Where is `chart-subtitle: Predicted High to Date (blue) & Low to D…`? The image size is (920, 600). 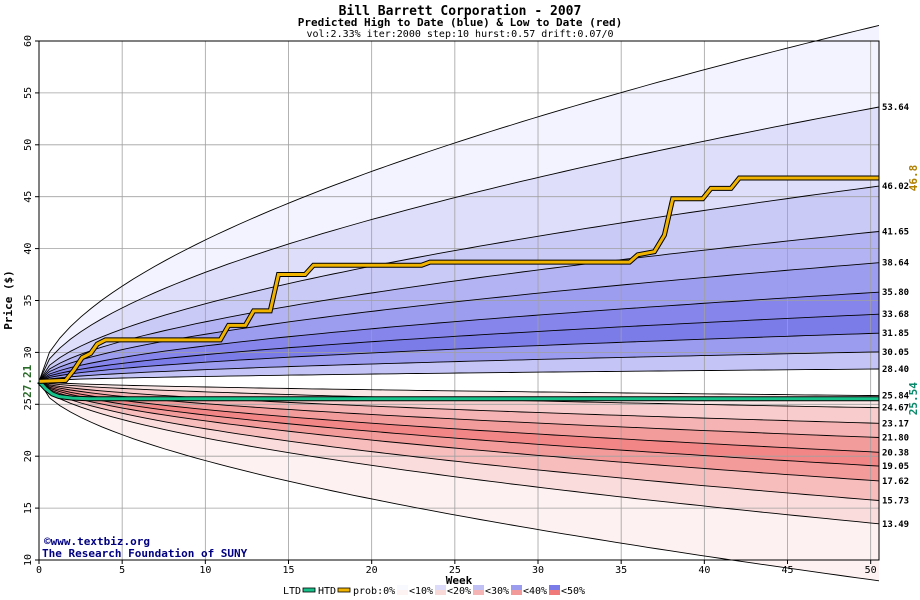 chart-subtitle: Predicted High to Date (blue) & Low to D… is located at coordinates (460, 22).